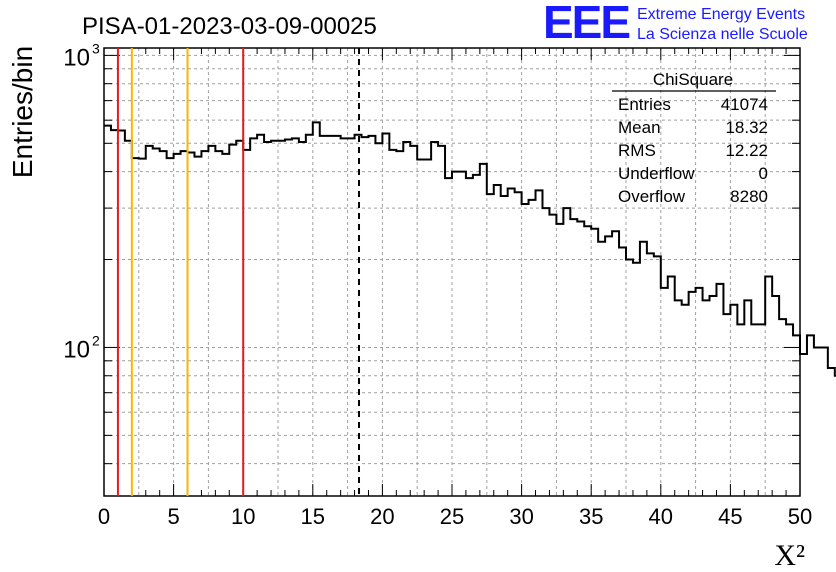 The height and width of the screenshot is (572, 836). Describe the element at coordinates (22, 112) in the screenshot. I see `y-axis-label: Entries/bin` at that location.